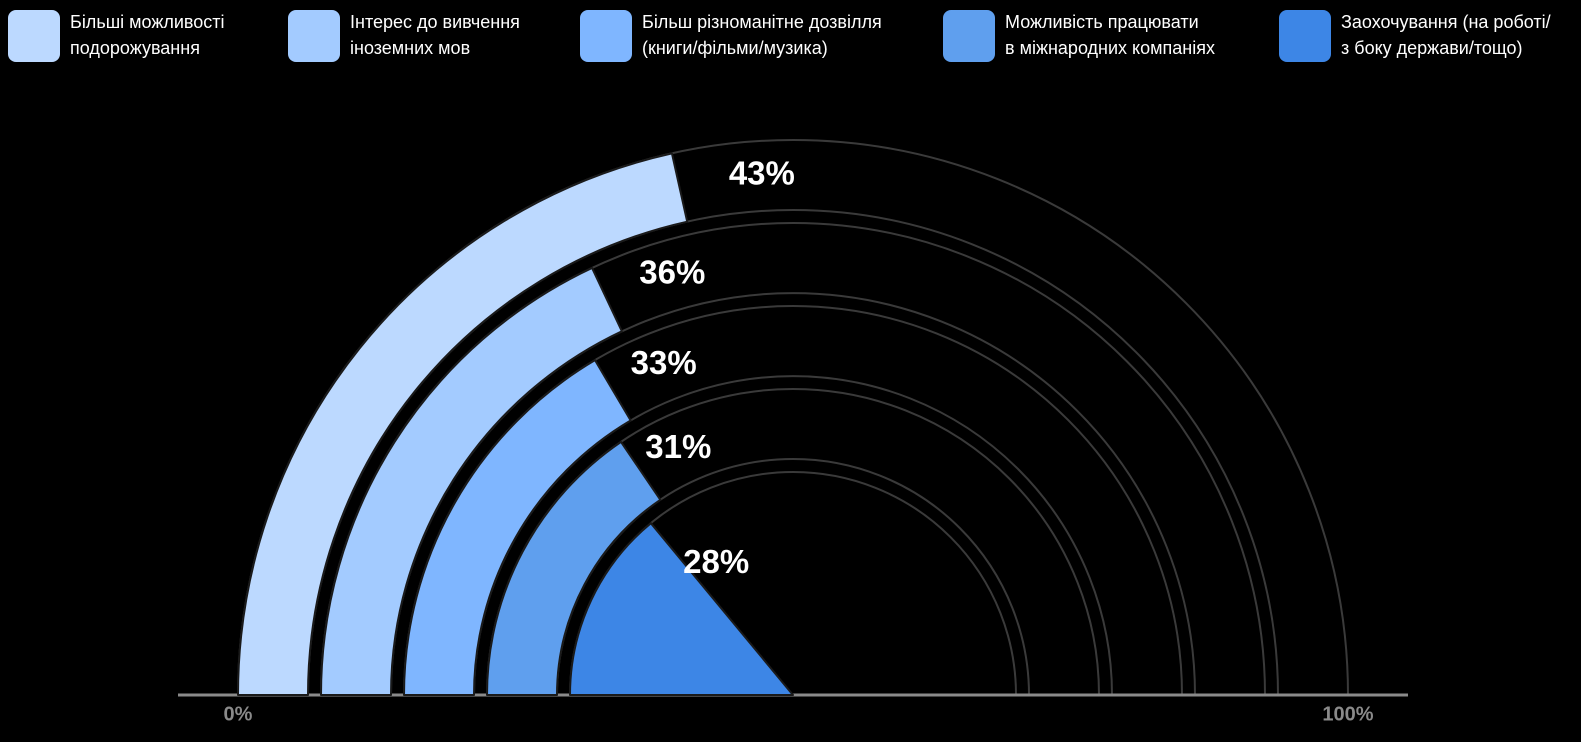 The image size is (1581, 742). Describe the element at coordinates (762, 22) in the screenshot. I see `legend-line: Більш різноманітне дозвілля` at that location.